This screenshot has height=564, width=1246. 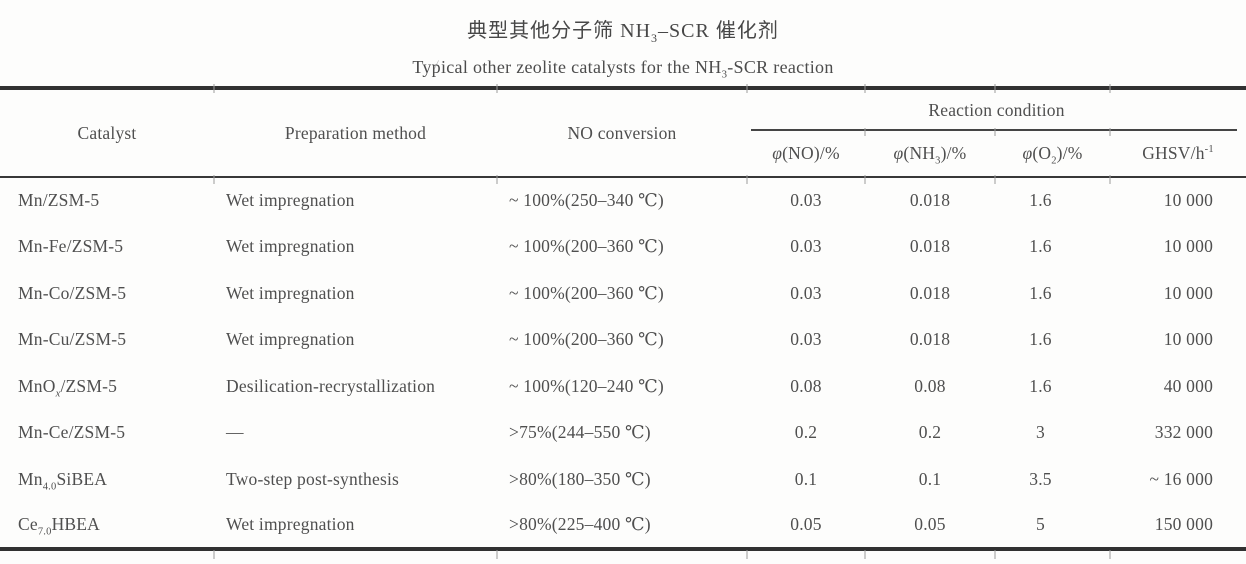 I want to click on ghsv-cell: 332 000, so click(x=1184, y=432).